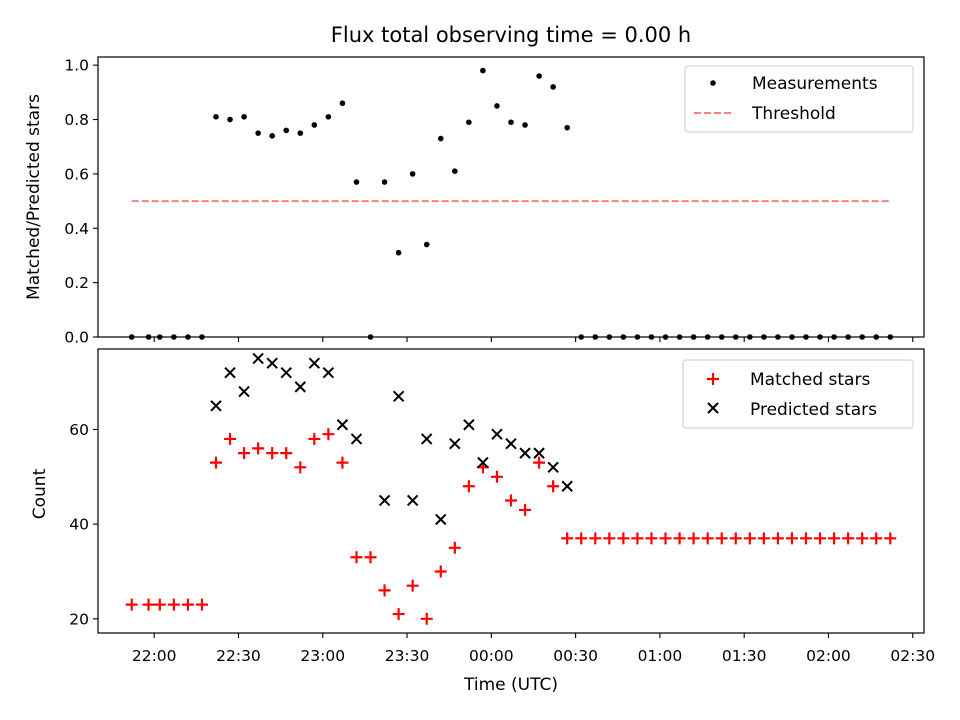 Image resolution: width=960 pixels, height=720 pixels. Describe the element at coordinates (76, 283) in the screenshot. I see `top-ytick-label: 0.2` at that location.